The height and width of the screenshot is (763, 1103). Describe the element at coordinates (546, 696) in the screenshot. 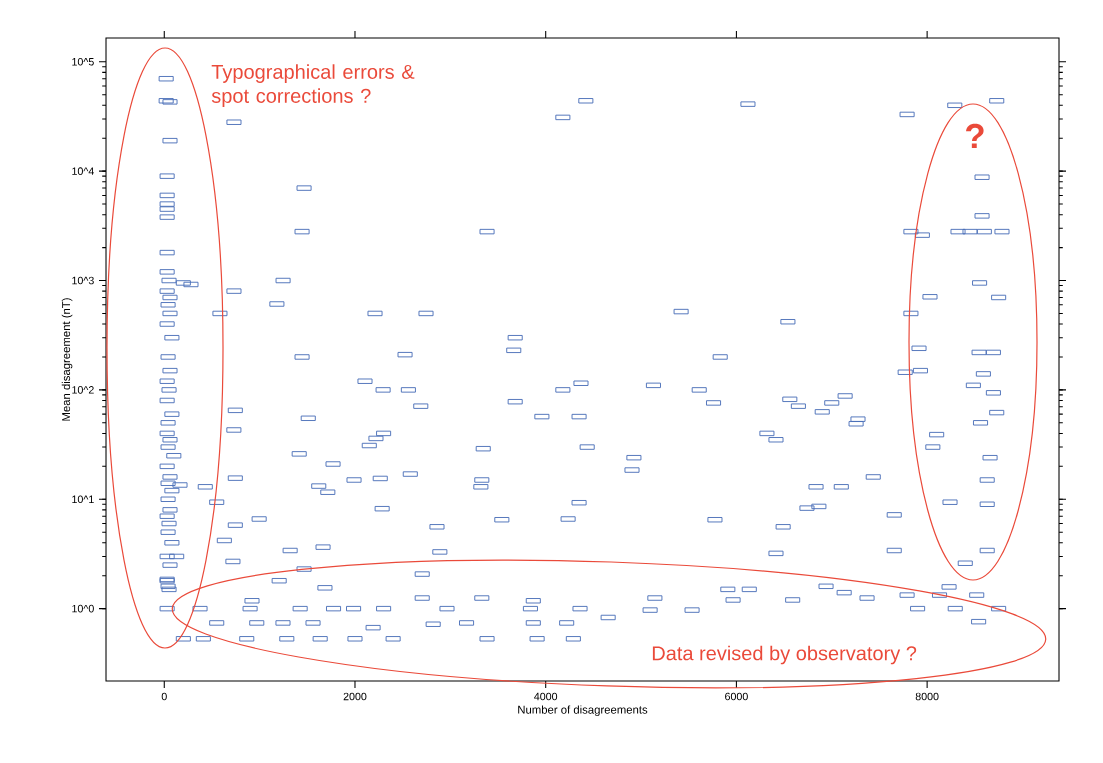

I see `x-tick-label: 4000` at that location.